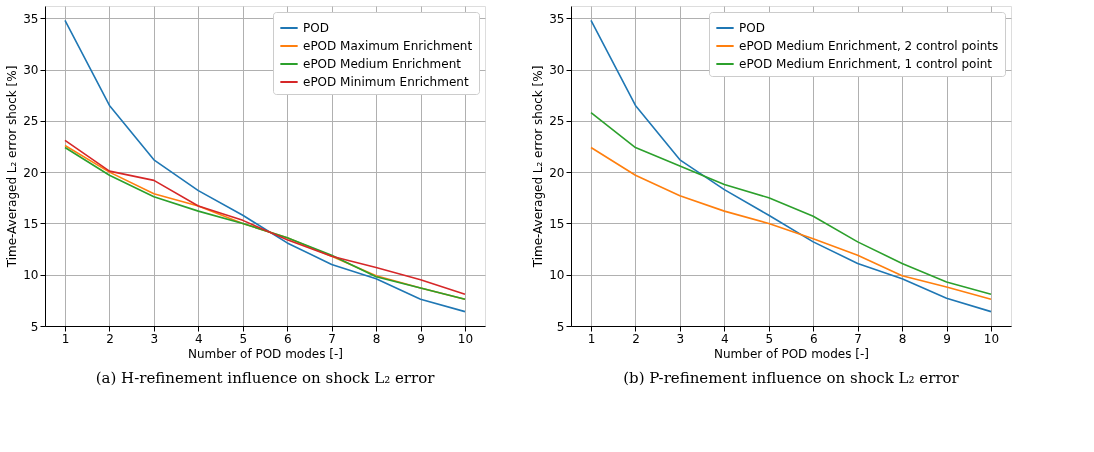 This screenshot has width=1094, height=452. What do you see at coordinates (866, 64) in the screenshot?
I see `legend-label: ePOD Medium Enrichment, 1 control point` at bounding box center [866, 64].